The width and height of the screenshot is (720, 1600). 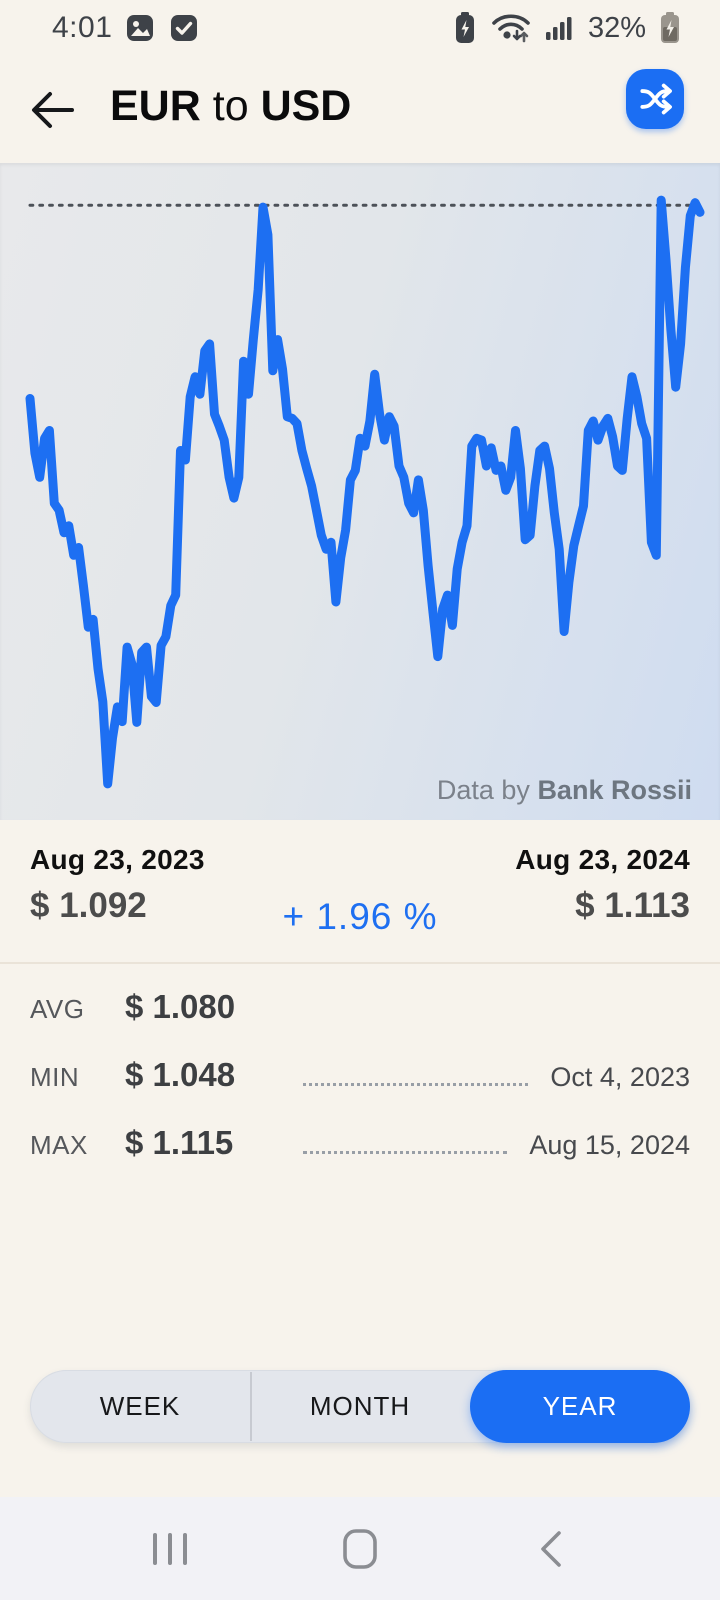 What do you see at coordinates (179, 1142) in the screenshot?
I see `stat-value: $ 1.115` at bounding box center [179, 1142].